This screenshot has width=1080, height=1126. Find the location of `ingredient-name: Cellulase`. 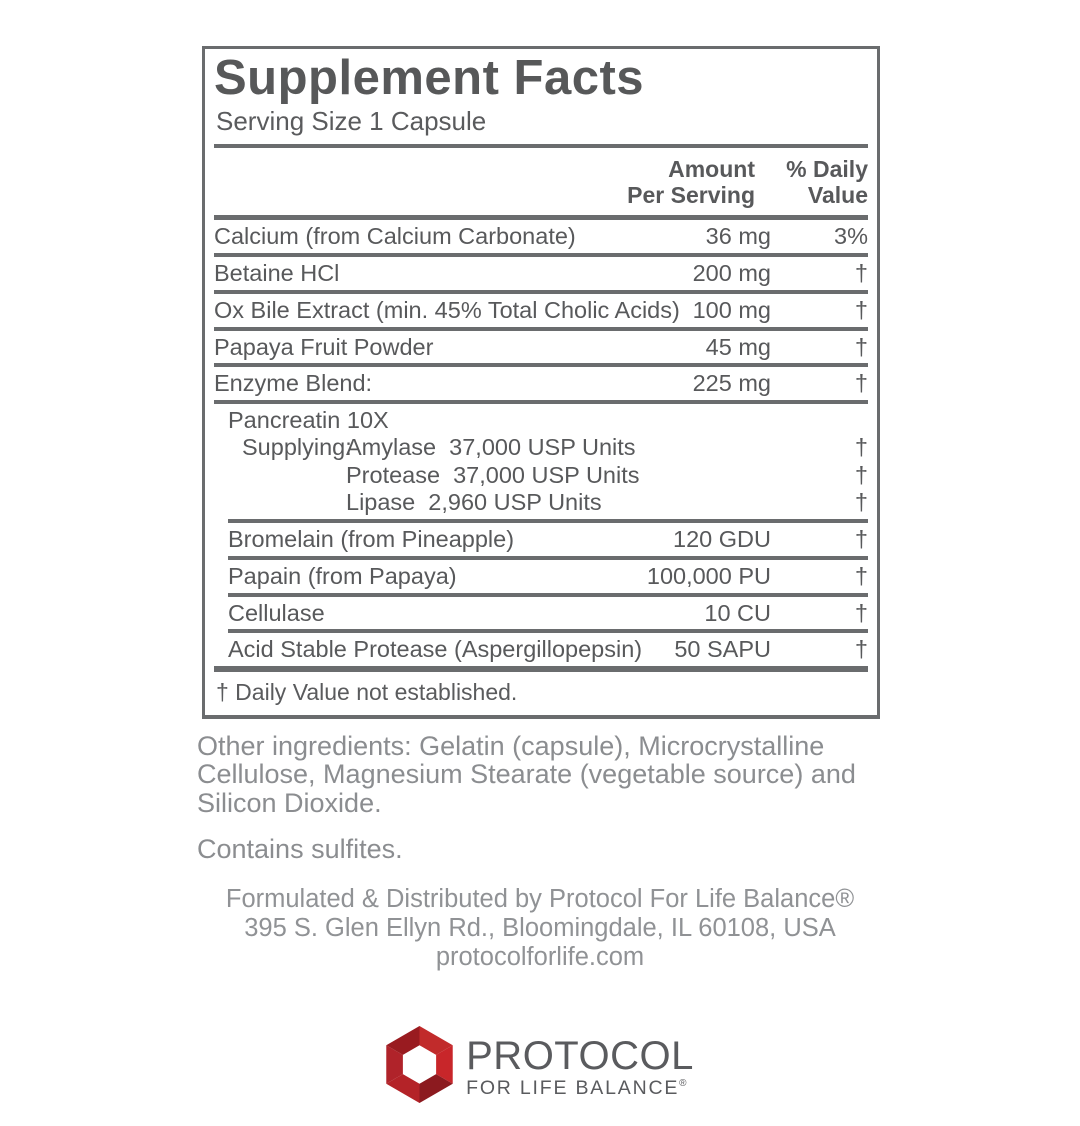

ingredient-name: Cellulase is located at coordinates (276, 612).